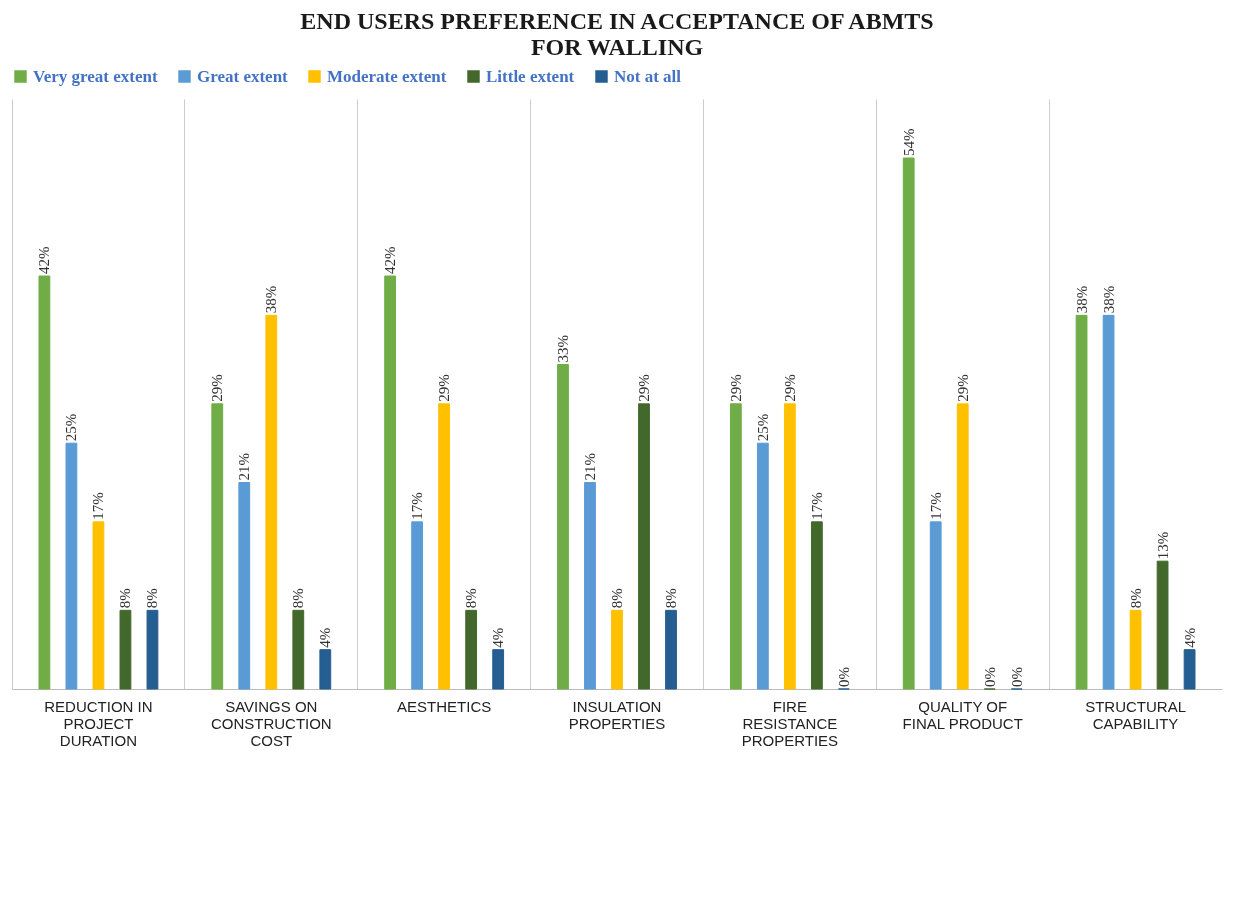 The image size is (1258, 915). What do you see at coordinates (648, 76) in the screenshot?
I see `legend-label: Not at all` at bounding box center [648, 76].